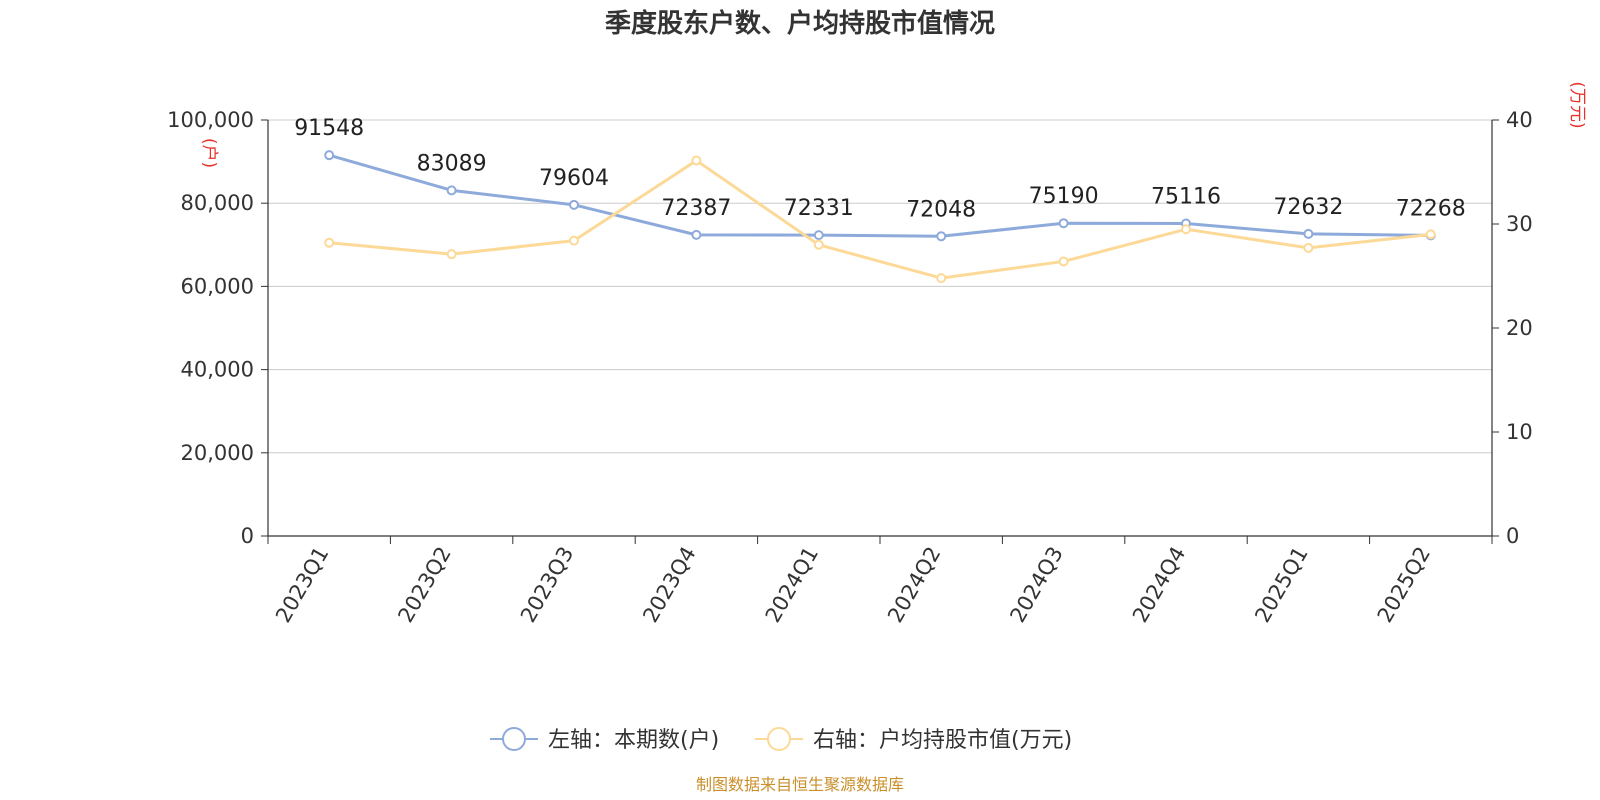  Describe the element at coordinates (696, 208) in the screenshot. I see `data-label: 72387` at that location.